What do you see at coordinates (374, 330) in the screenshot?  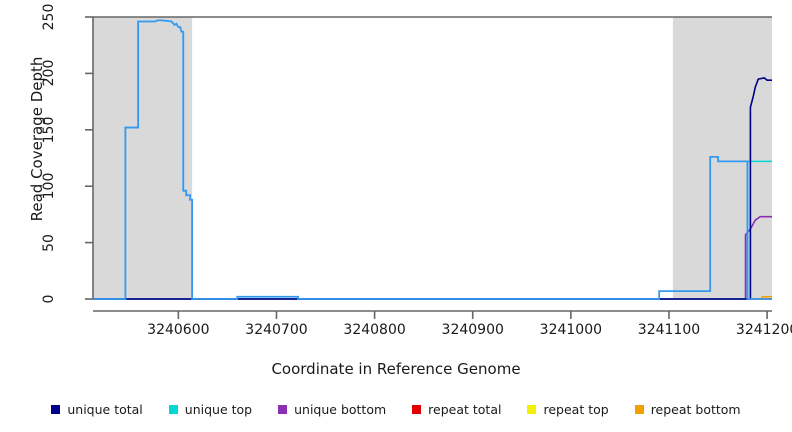 I see `x-tick-label: 3240800` at bounding box center [374, 330].